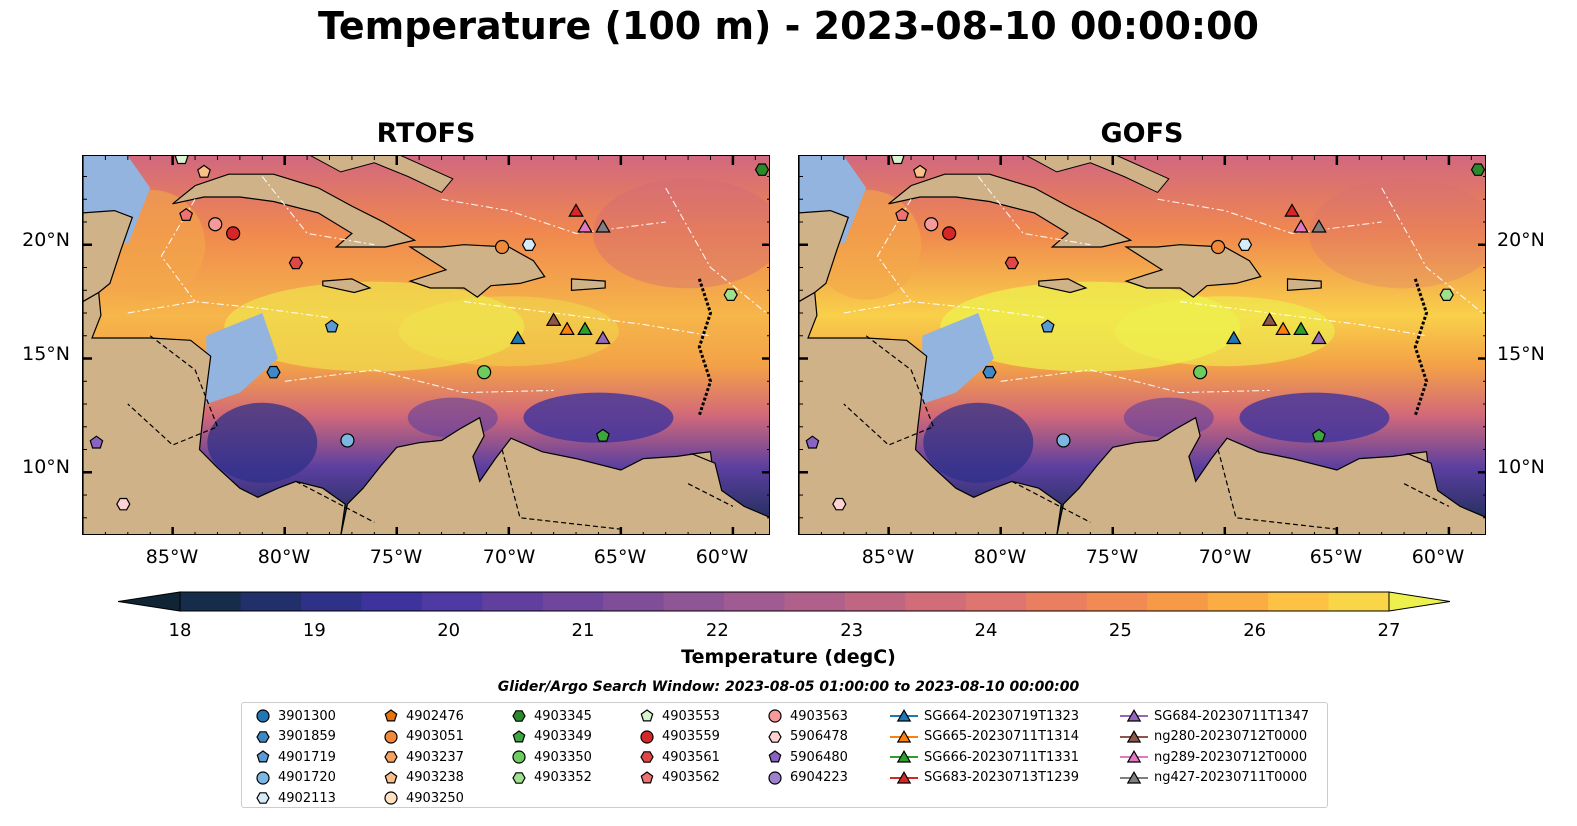  I want to click on rtofs-marker-SG665, so click(567, 328).